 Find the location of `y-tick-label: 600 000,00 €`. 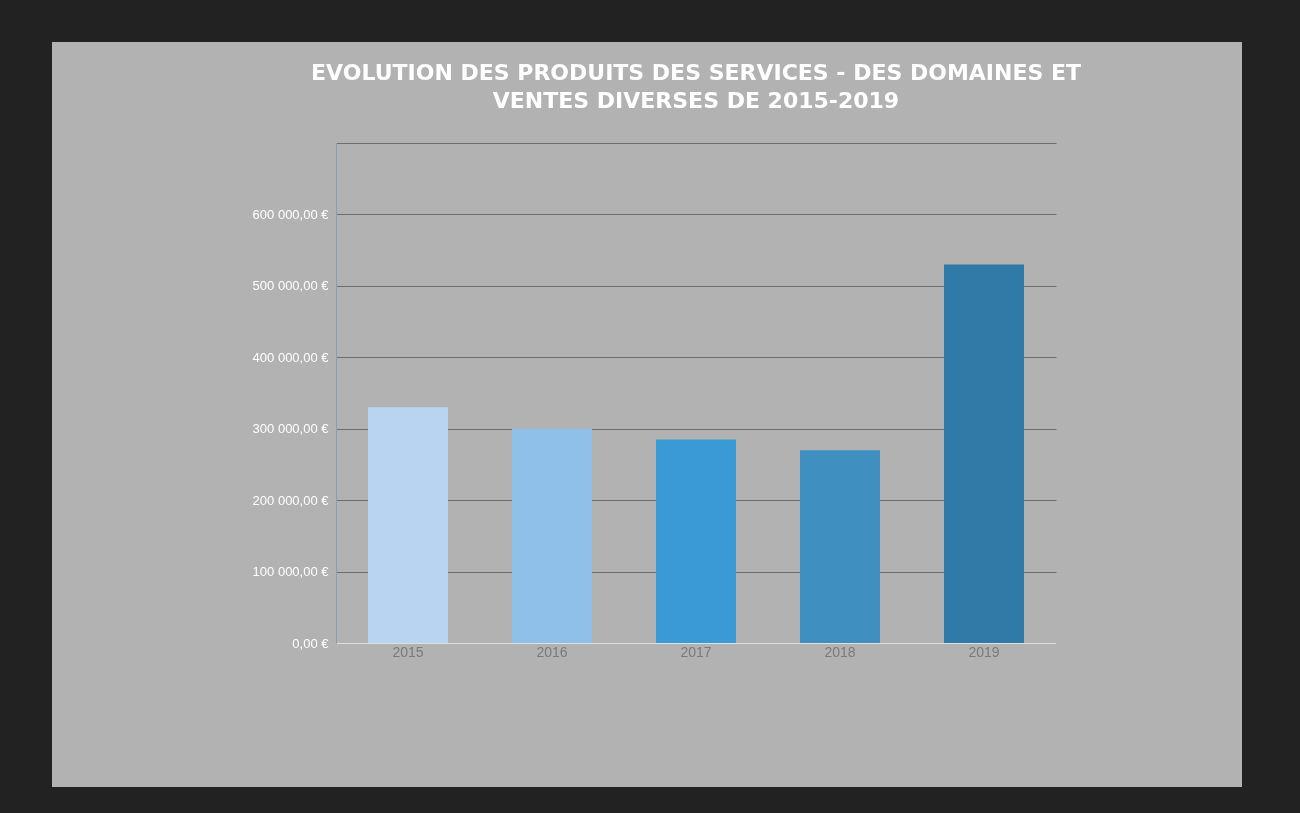

y-tick-label: 600 000,00 € is located at coordinates (291, 214).